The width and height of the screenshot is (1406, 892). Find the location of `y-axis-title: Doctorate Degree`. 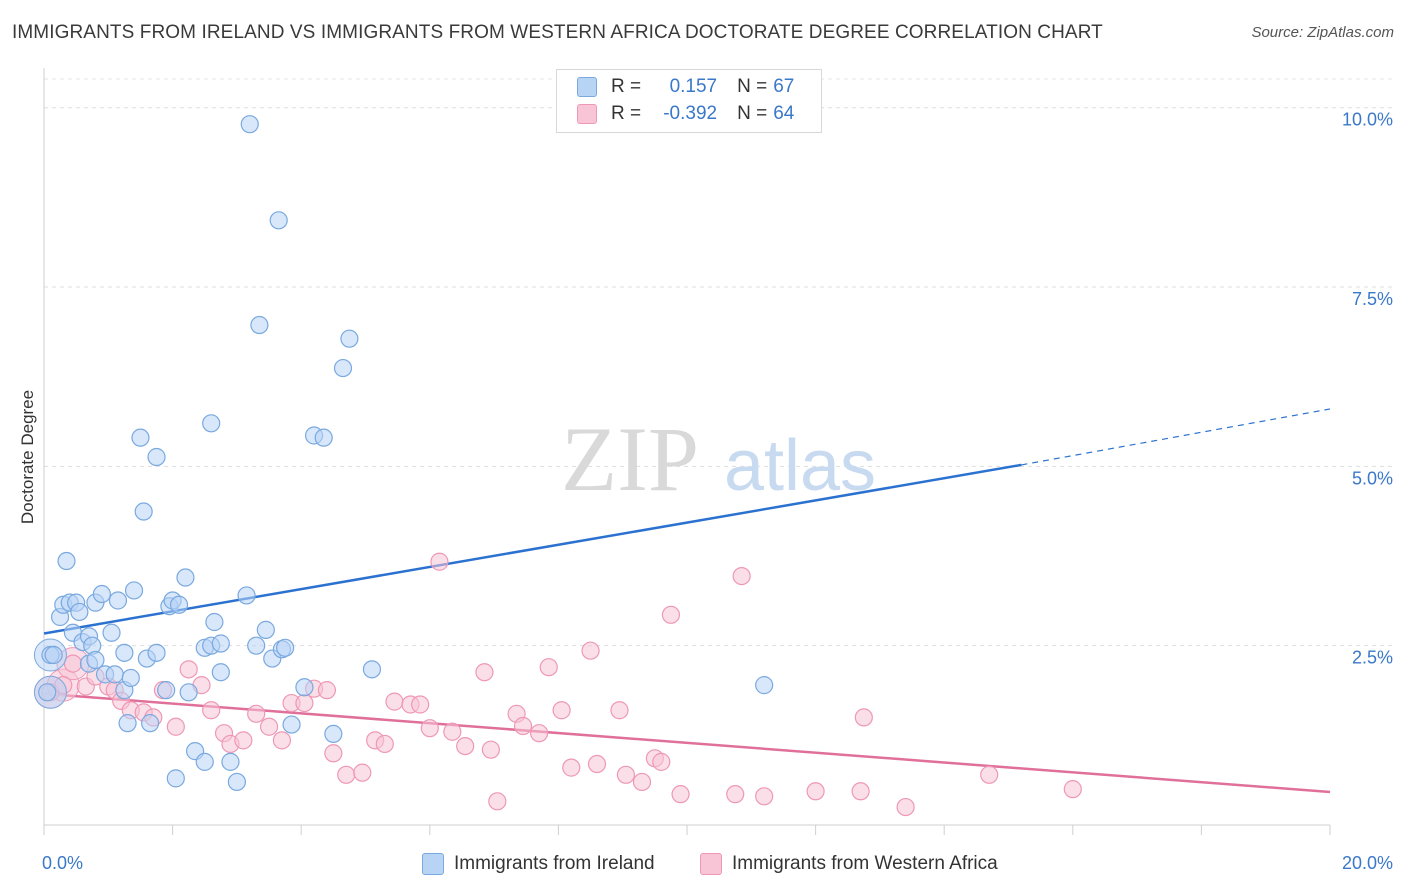

y-axis-title: Doctorate Degree is located at coordinates (27, 457).